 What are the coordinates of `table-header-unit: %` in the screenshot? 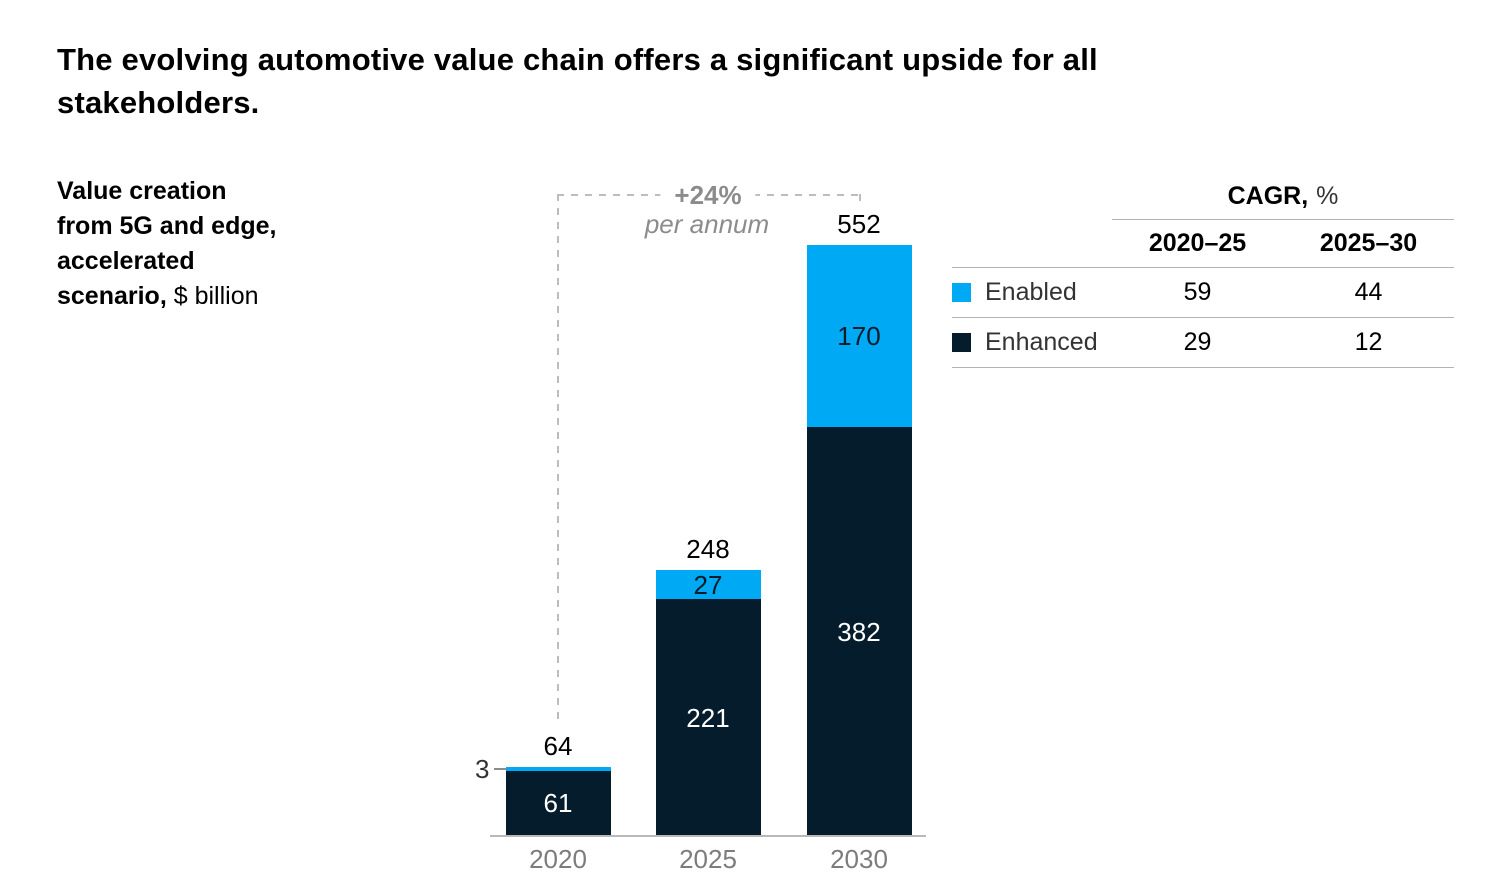 It's located at (1327, 196).